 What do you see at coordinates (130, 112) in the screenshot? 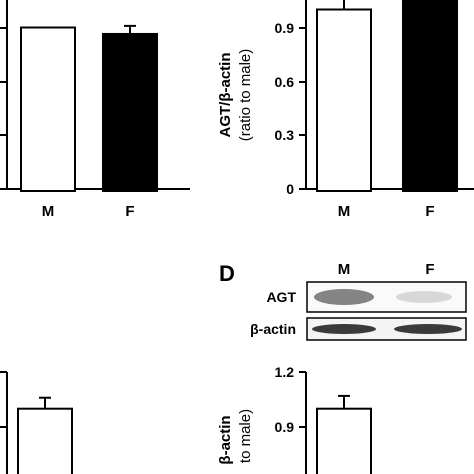
I see `tl-bar-f` at bounding box center [130, 112].